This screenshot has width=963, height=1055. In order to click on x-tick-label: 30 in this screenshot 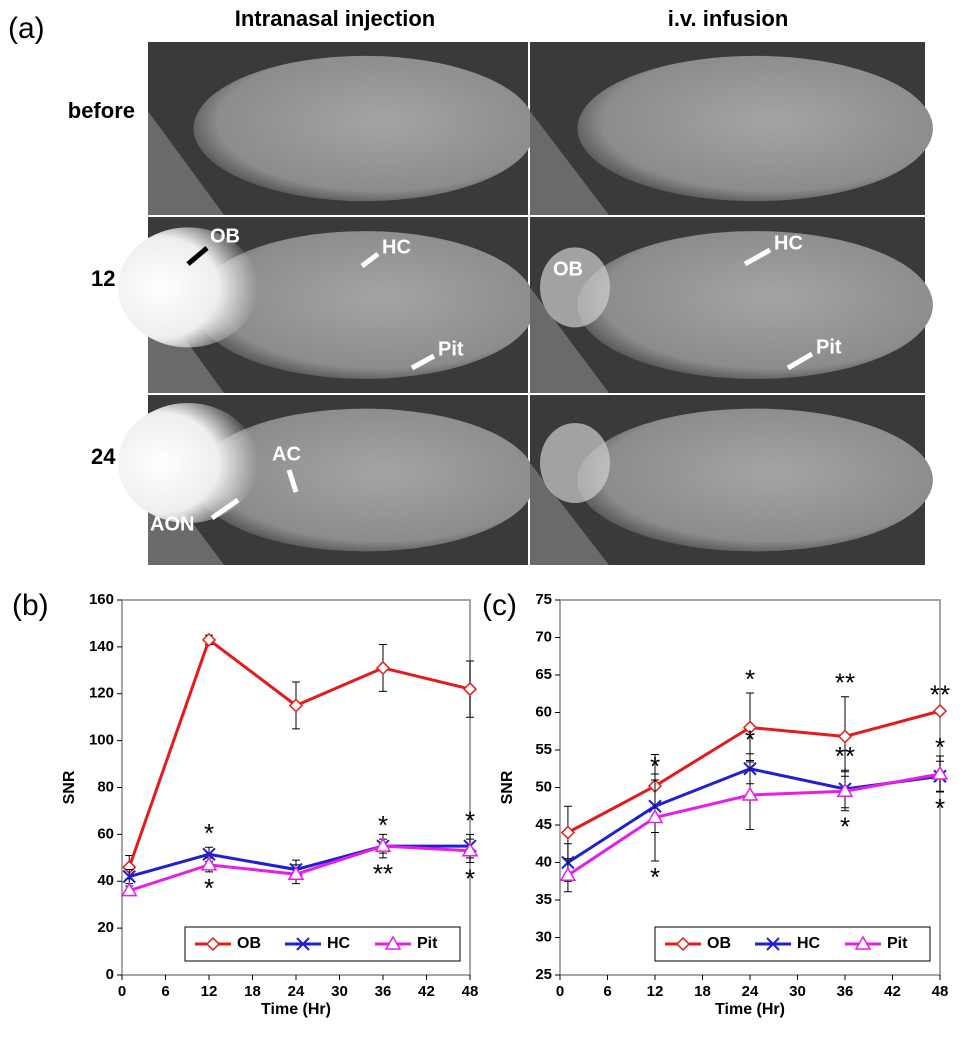, I will do `click(797, 991)`.